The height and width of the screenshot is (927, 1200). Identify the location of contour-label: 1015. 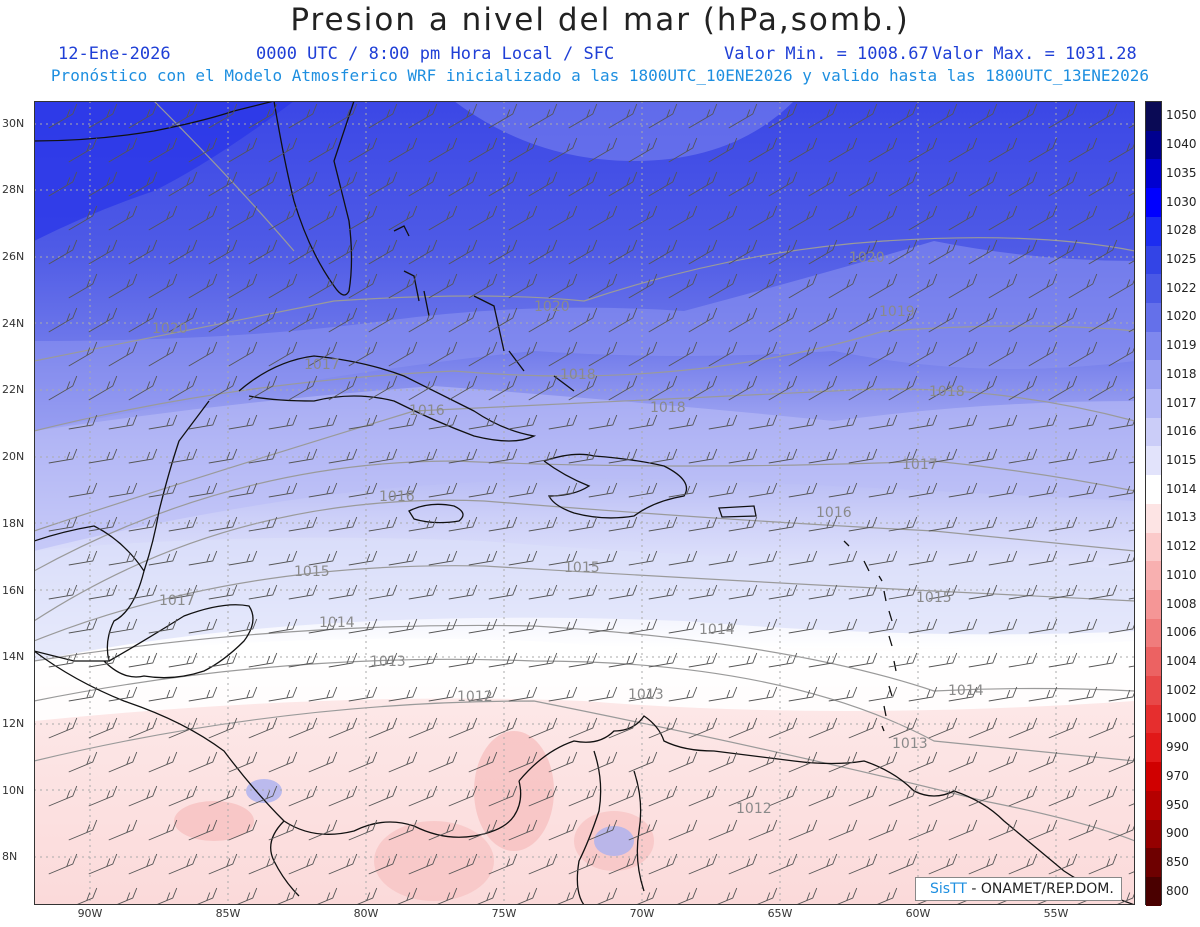
(312, 572).